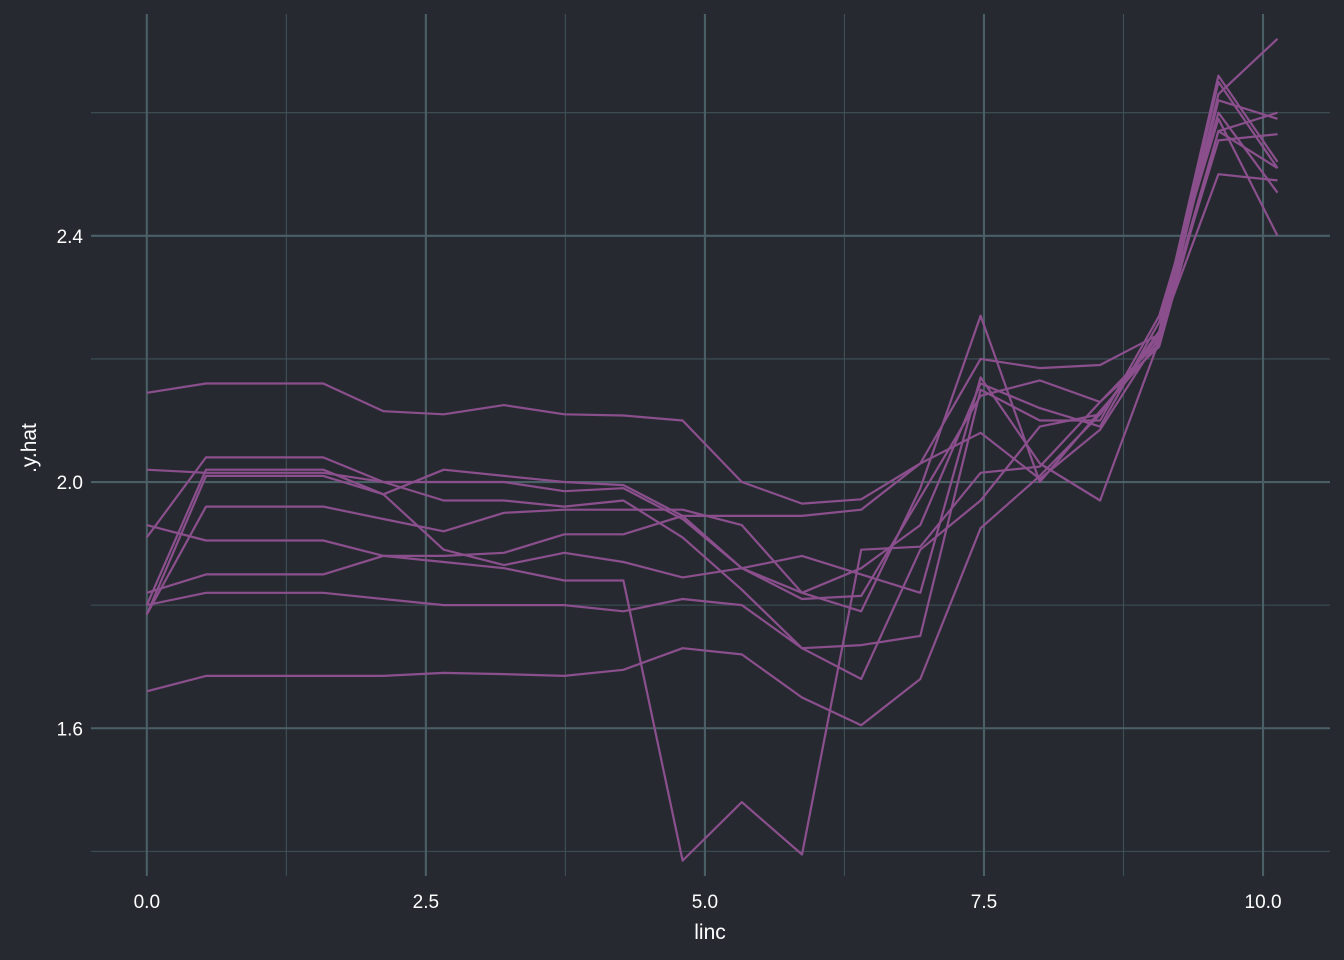  I want to click on y-tick-label: 2.0, so click(70, 483).